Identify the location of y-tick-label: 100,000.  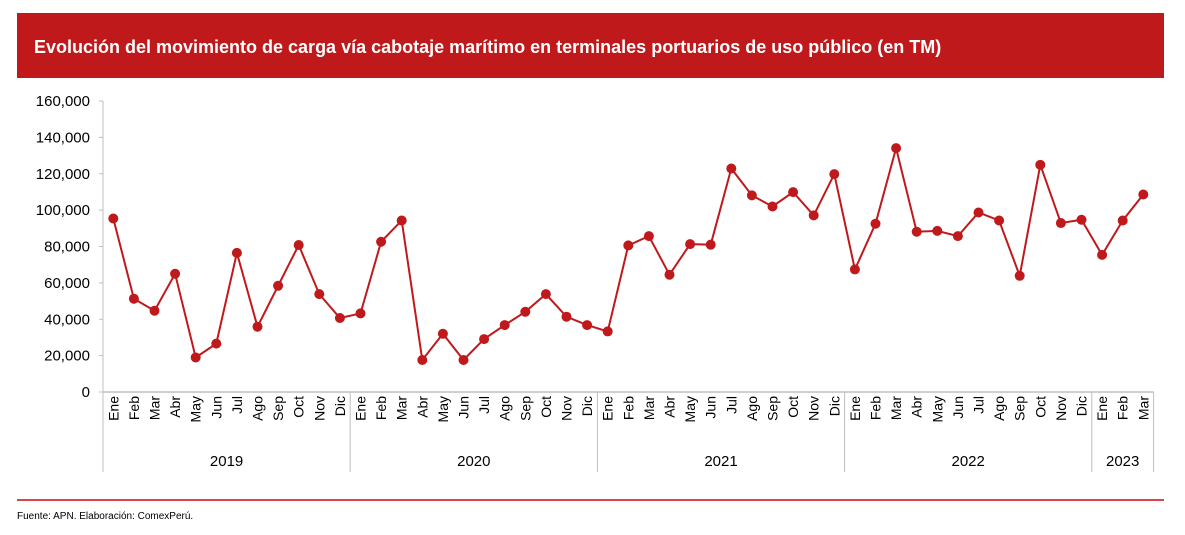
(63, 210).